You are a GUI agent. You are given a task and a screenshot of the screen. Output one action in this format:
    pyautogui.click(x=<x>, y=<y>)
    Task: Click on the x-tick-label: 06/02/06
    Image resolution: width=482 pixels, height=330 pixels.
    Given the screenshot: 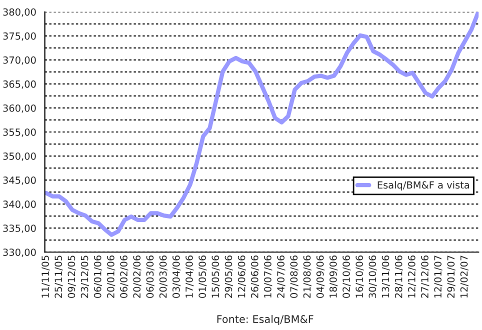 What is the action you would take?
    pyautogui.click(x=124, y=277)
    